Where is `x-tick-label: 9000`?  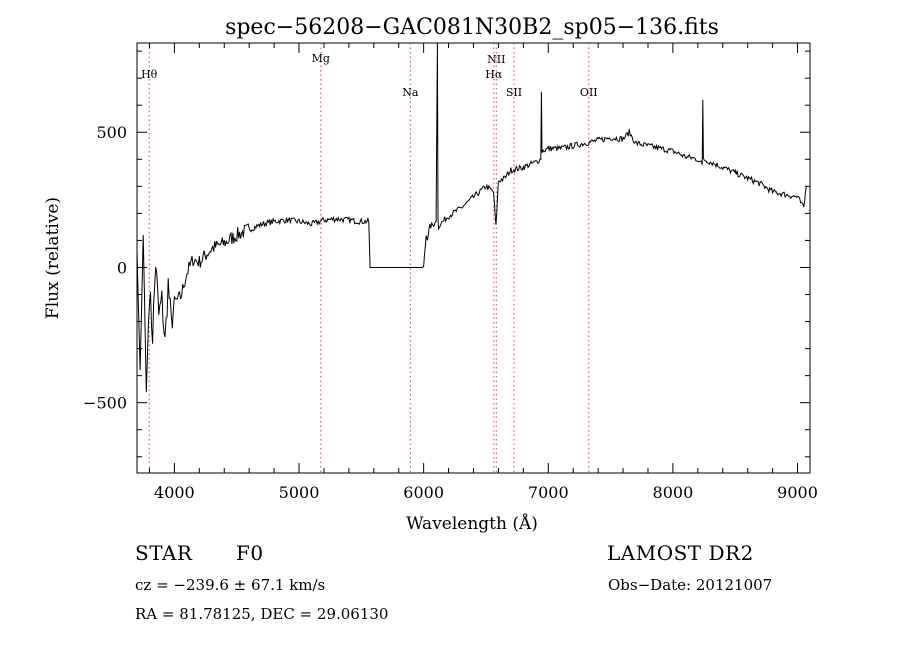
x-tick-label: 9000 is located at coordinates (797, 492).